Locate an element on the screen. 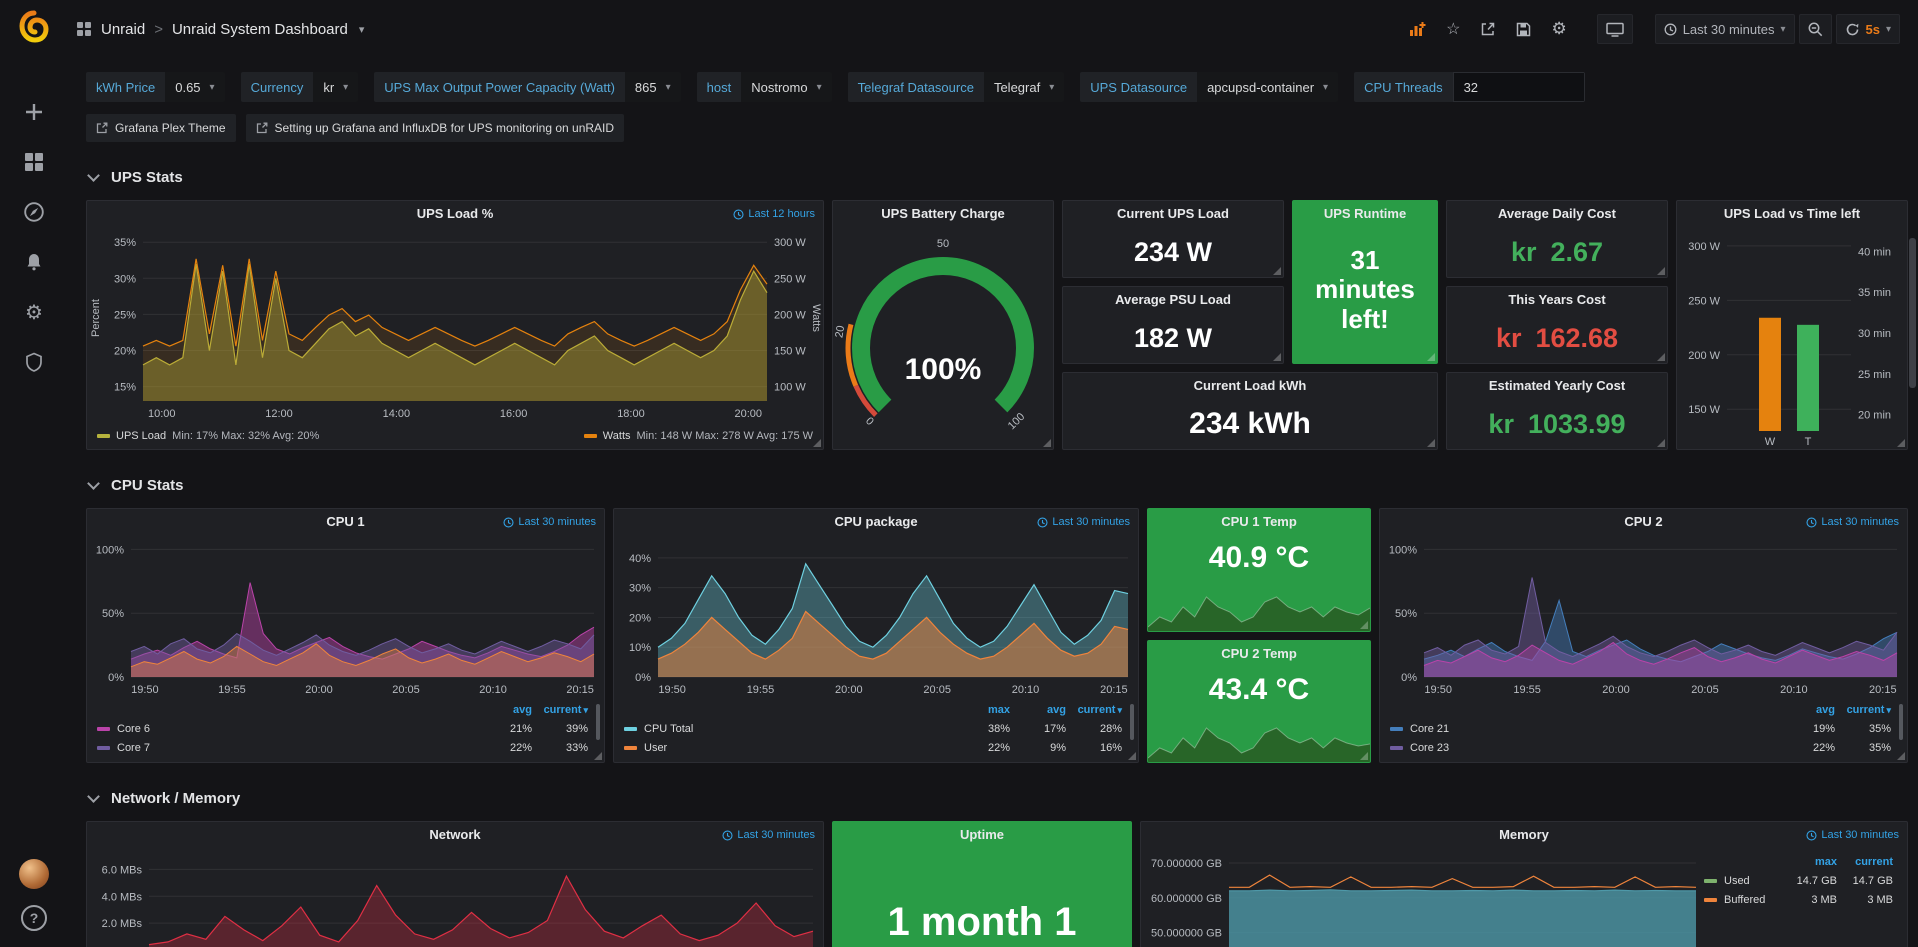  series-toggle: Core 6 is located at coordinates (286, 729).